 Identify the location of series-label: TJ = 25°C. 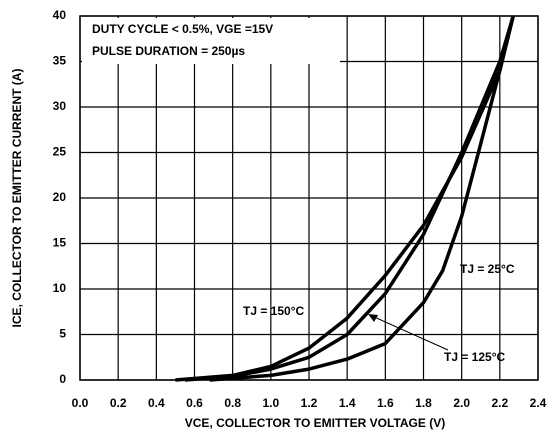
(487, 269).